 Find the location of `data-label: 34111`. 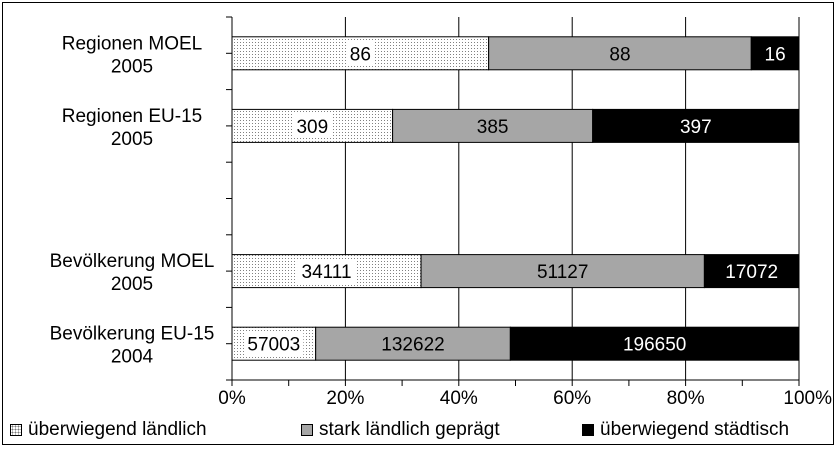

data-label: 34111 is located at coordinates (327, 272).